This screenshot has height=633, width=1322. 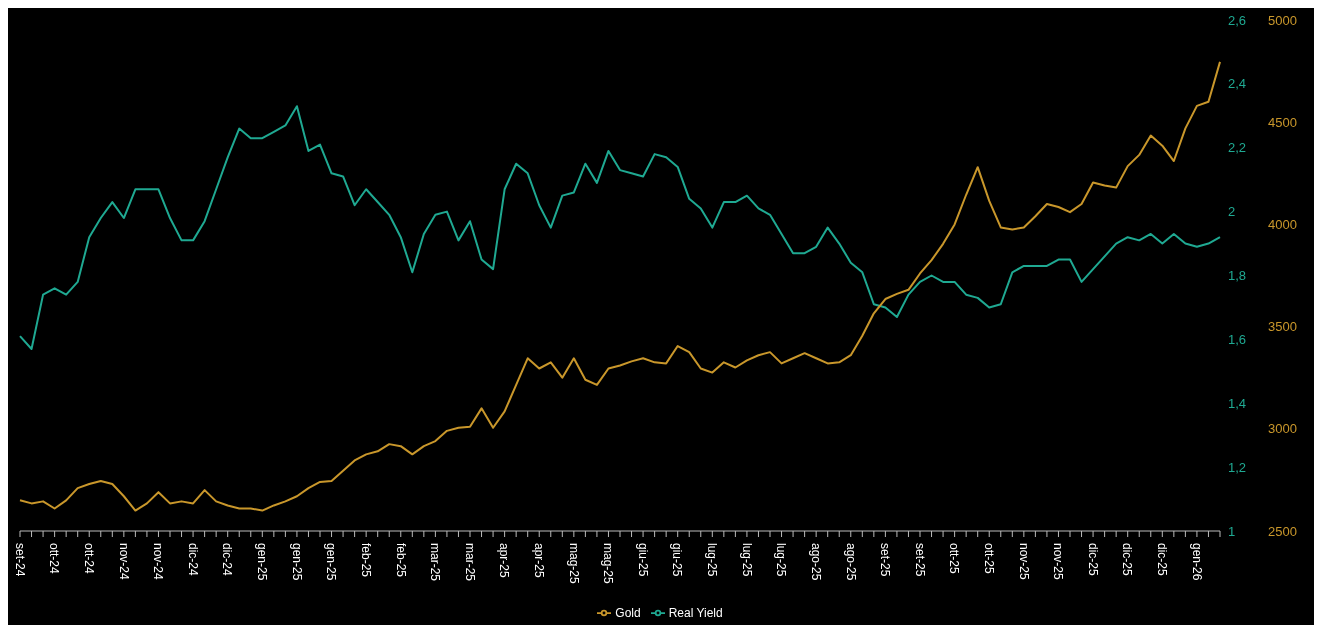 I want to click on y2-tick-label: 5000, so click(x=1282, y=20).